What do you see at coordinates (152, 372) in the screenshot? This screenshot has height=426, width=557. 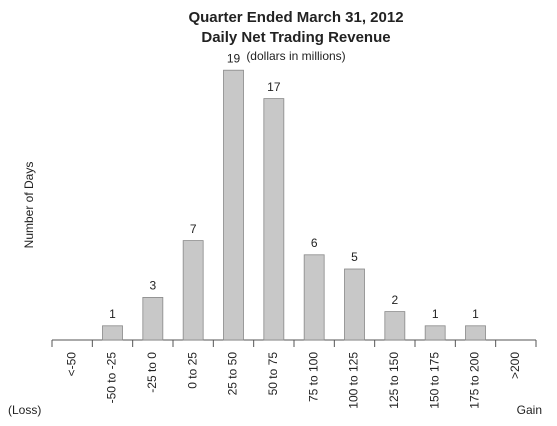 I see `x-tick-label: -25 to 0` at bounding box center [152, 372].